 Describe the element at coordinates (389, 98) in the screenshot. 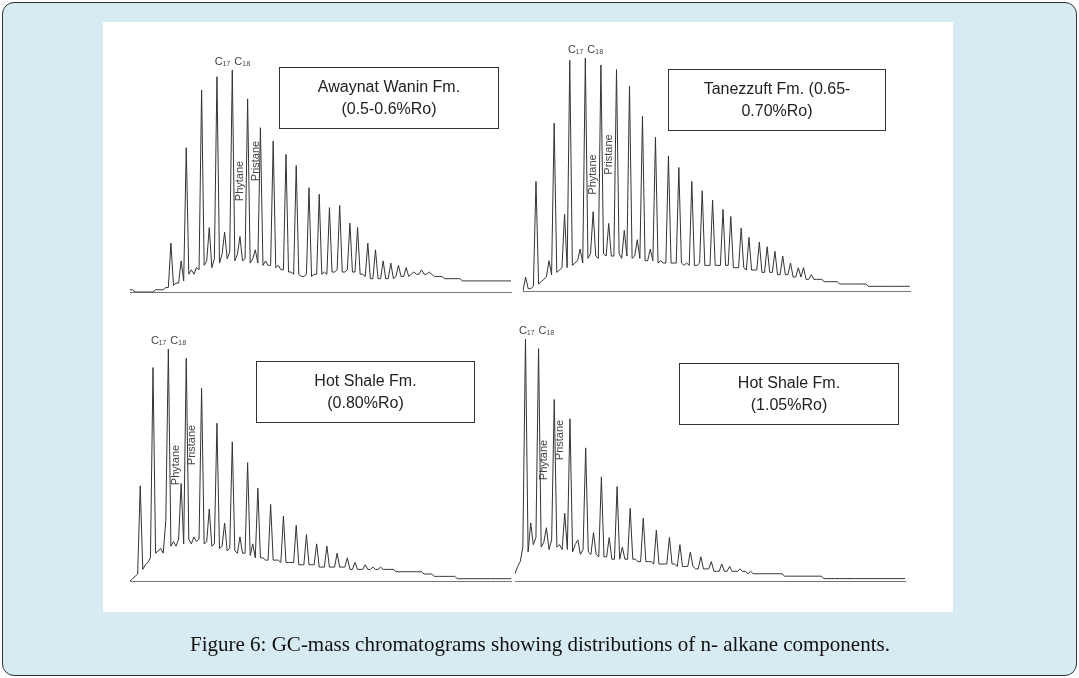

I see `text: Awaynat Wanin Fm. (0.5-0.6%Ro)` at that location.